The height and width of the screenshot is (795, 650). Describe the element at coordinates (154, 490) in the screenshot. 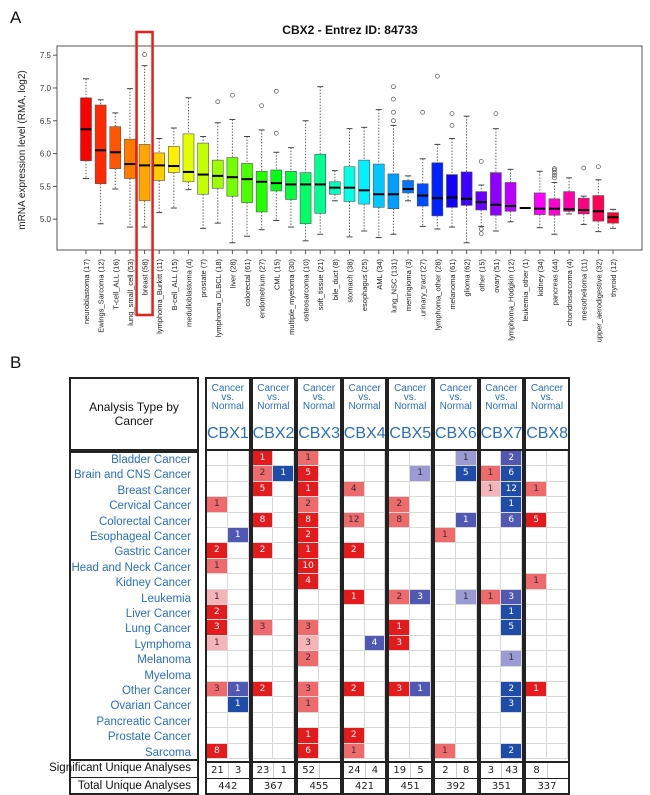

I see `cancer-row-label: Breast Cancer` at that location.